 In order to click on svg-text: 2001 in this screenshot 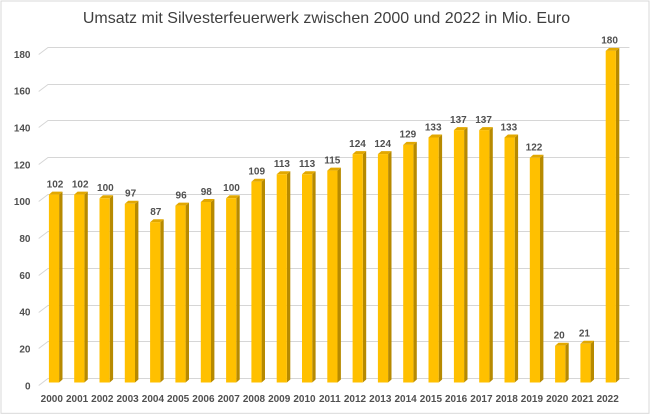, I will do `click(77, 399)`.